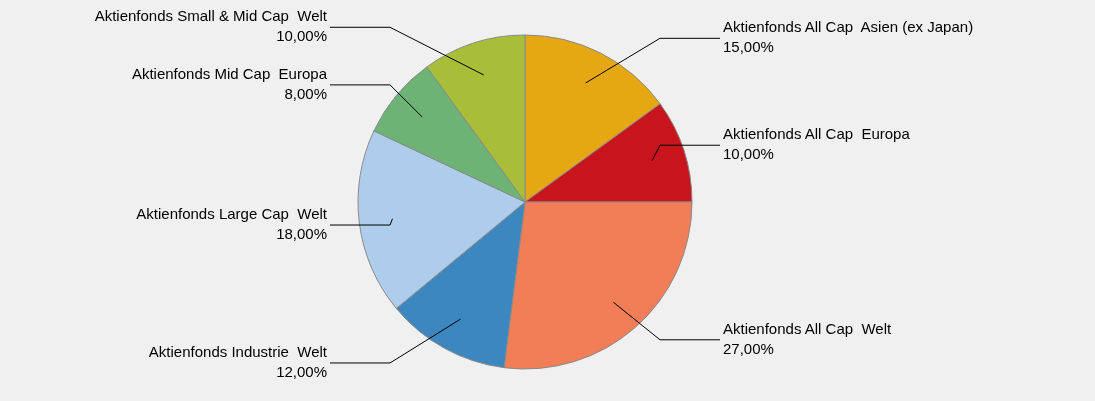 The image size is (1095, 401). I want to click on slice-label: Aktienfonds Mid Cap Europa, so click(229, 73).